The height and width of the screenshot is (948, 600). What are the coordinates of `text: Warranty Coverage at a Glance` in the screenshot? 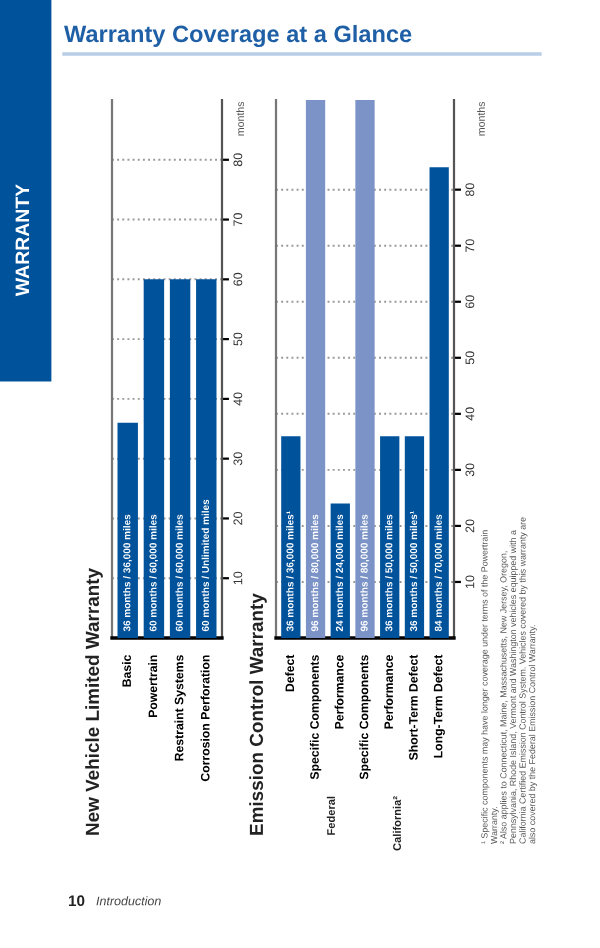 It's located at (238, 36).